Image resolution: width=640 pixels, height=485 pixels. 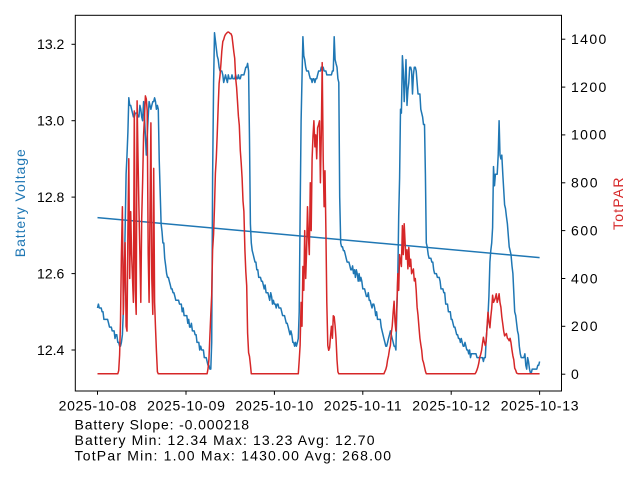 I want to click on svg-text: 1200, so click(x=589, y=87).